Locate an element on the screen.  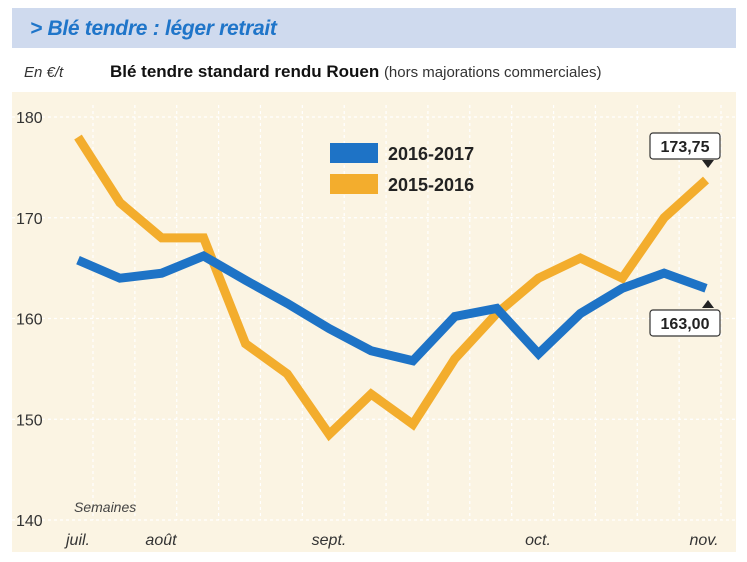
chart-title: Blé tendre standard rendu Rouen is located at coordinates (245, 71).